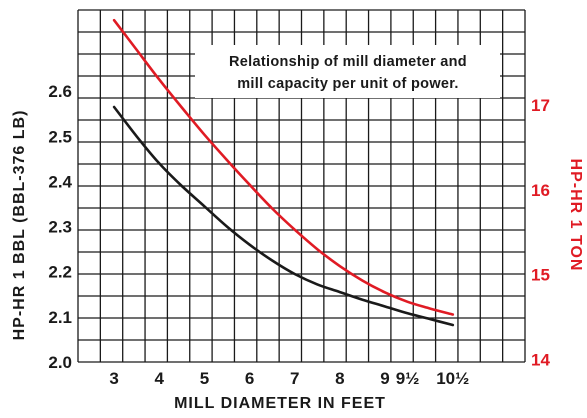  Describe the element at coordinates (294, 378) in the screenshot. I see `x-tick-label: 7` at that location.